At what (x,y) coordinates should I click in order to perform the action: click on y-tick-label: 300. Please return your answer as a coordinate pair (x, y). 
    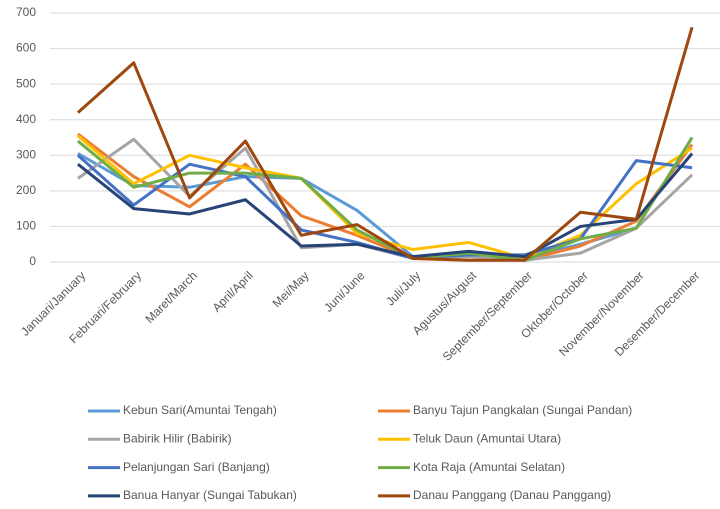
    Looking at the image, I should click on (26, 154).